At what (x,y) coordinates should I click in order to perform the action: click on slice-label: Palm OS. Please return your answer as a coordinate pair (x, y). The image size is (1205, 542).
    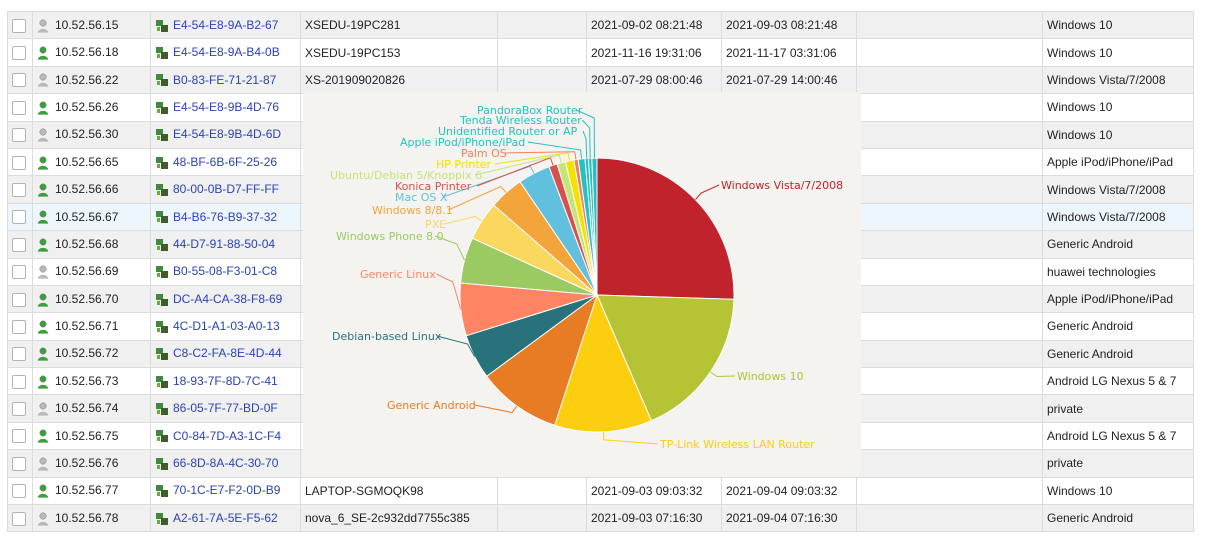
    Looking at the image, I should click on (484, 153).